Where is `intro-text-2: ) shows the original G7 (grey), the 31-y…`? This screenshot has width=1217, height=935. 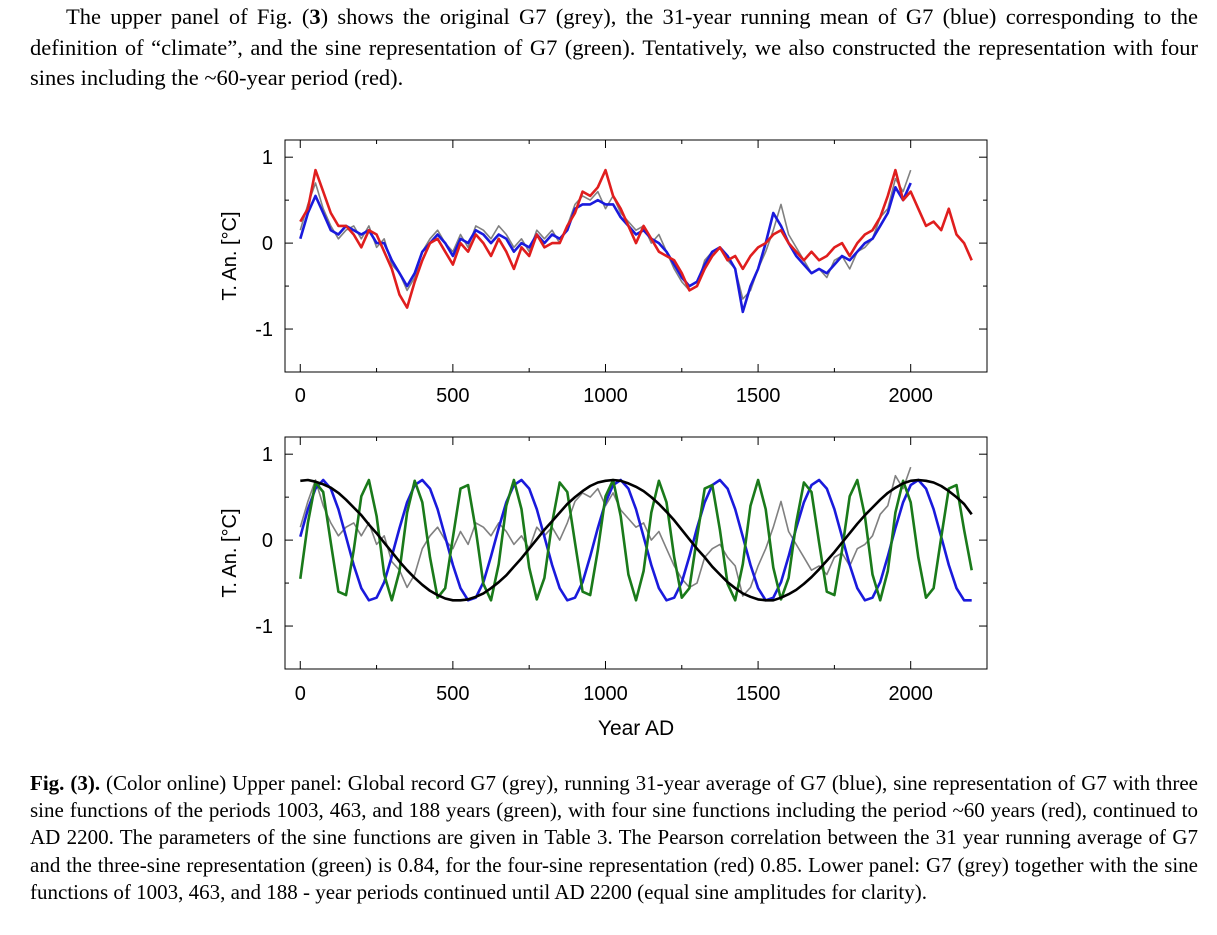 intro-text-2: ) shows the original G7 (grey), the 31-y… is located at coordinates (614, 47).